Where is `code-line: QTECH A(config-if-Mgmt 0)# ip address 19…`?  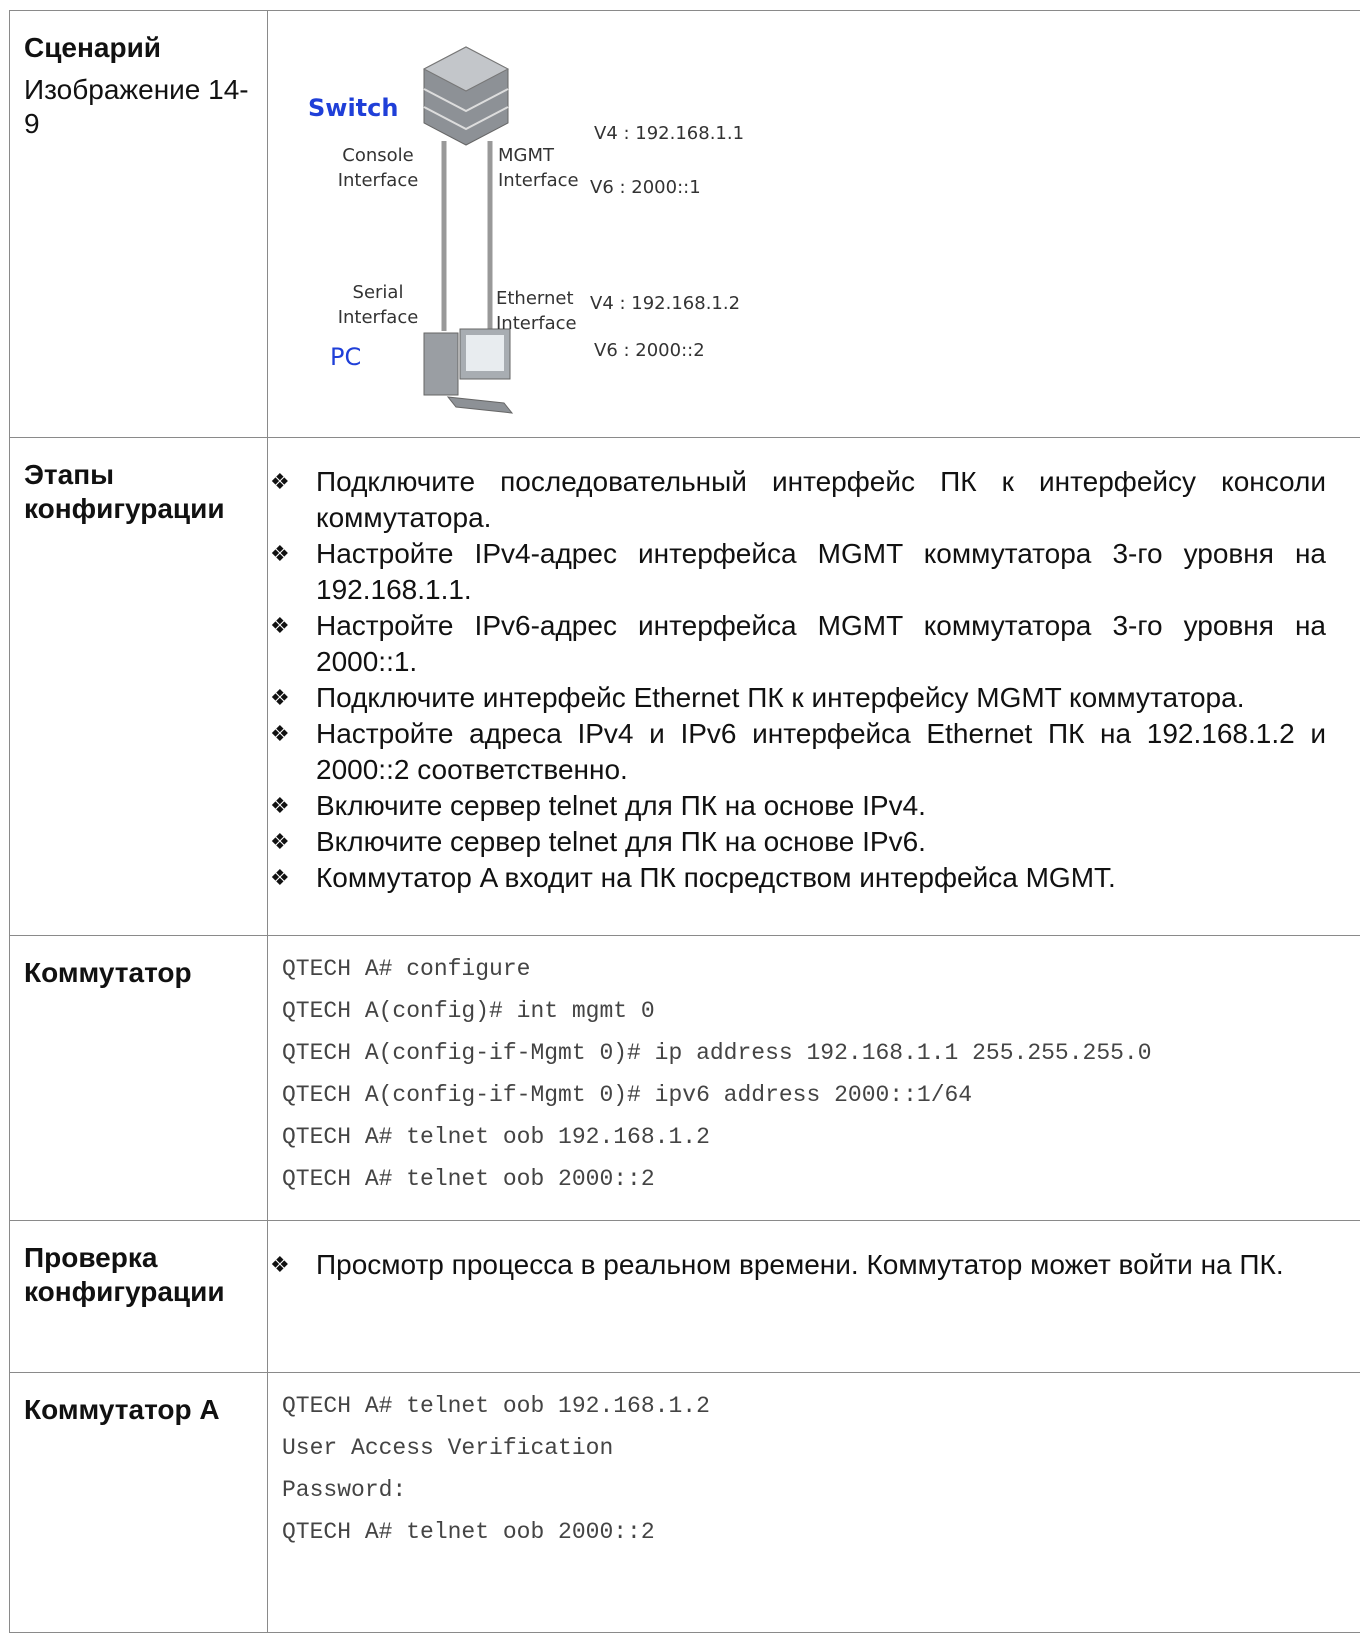 code-line: QTECH A(config-if-Mgmt 0)# ip address 19… is located at coordinates (805, 1053).